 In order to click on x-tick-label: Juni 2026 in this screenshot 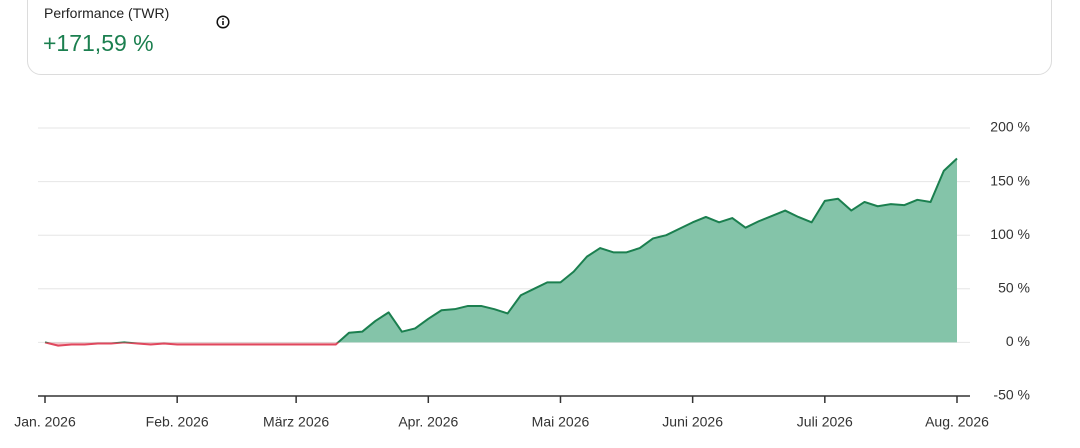, I will do `click(692, 422)`.